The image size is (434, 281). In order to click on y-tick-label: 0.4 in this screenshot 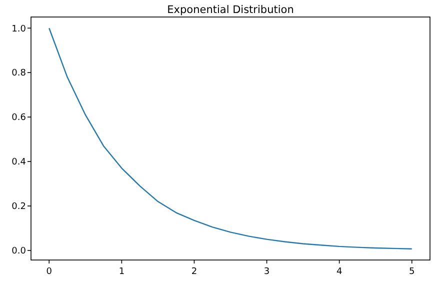, I will do `click(19, 163)`.